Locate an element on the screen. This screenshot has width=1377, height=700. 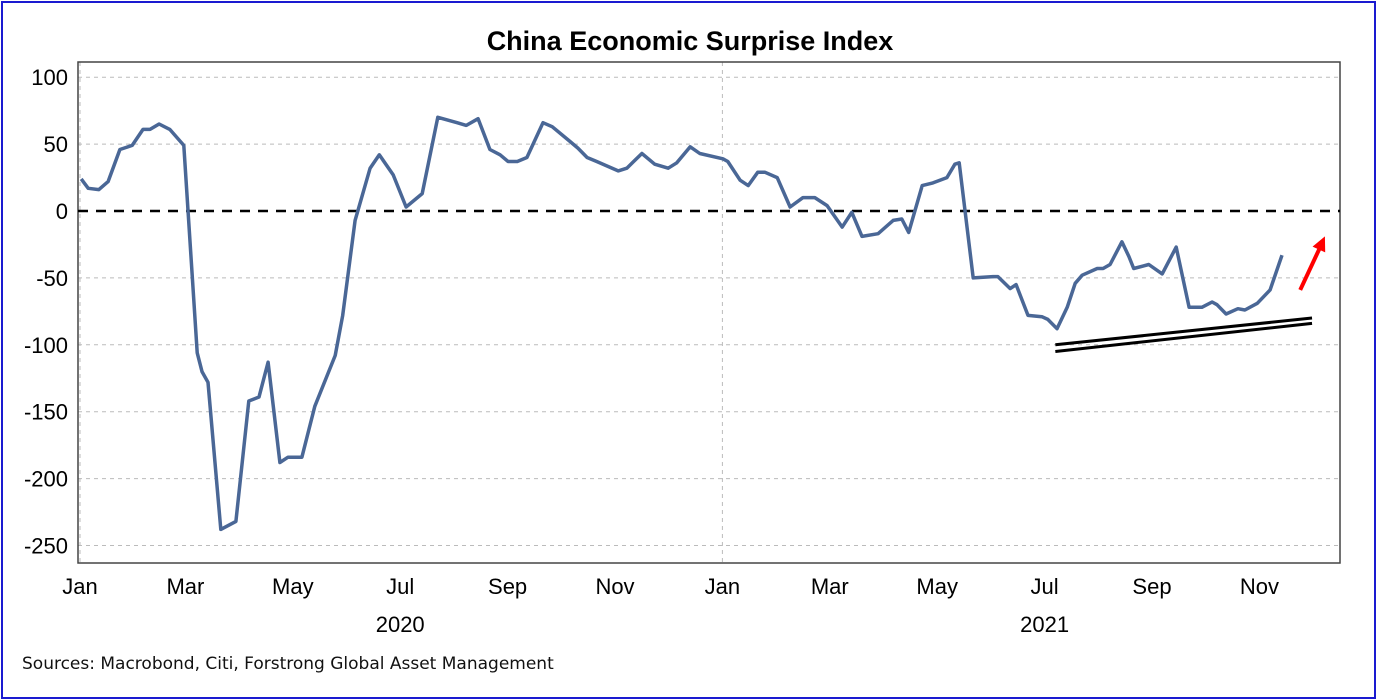
y-tick-label: 0 is located at coordinates (62, 211).